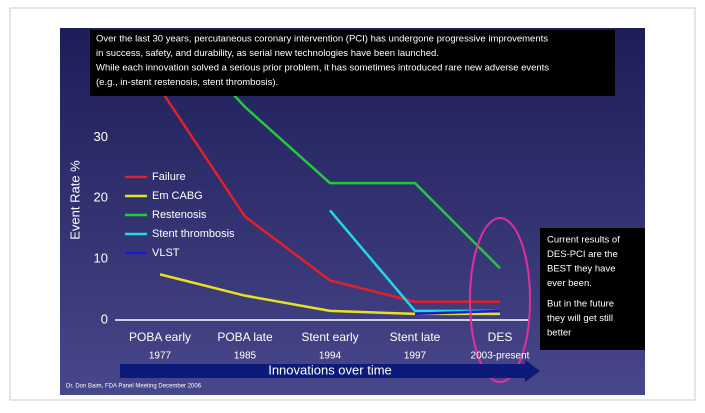 The image size is (705, 413). What do you see at coordinates (169, 177) in the screenshot?
I see `legend-label: Failure` at bounding box center [169, 177].